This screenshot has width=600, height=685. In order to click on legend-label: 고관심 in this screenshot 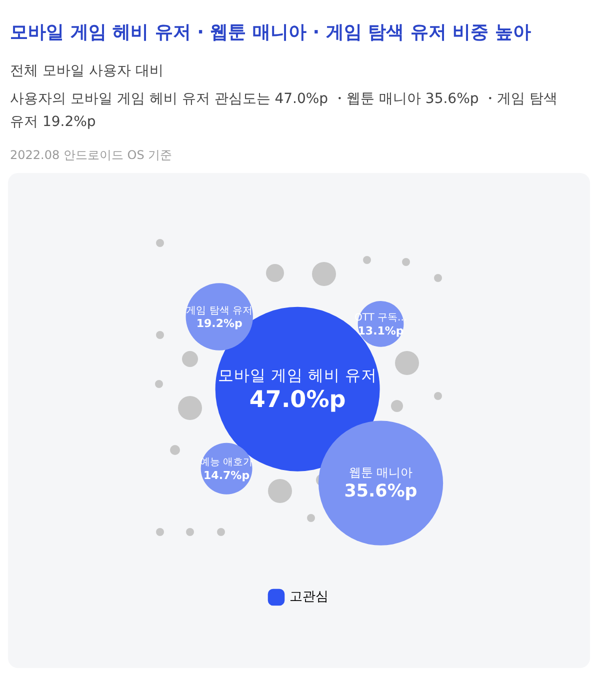, I will do `click(308, 597)`.